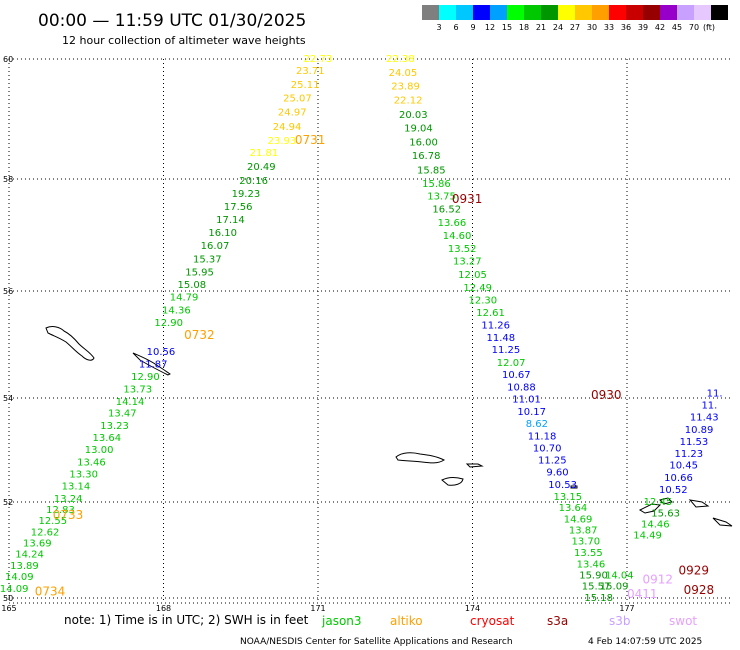  What do you see at coordinates (492, 621) in the screenshot?
I see `satellite-name: cryosat` at bounding box center [492, 621].